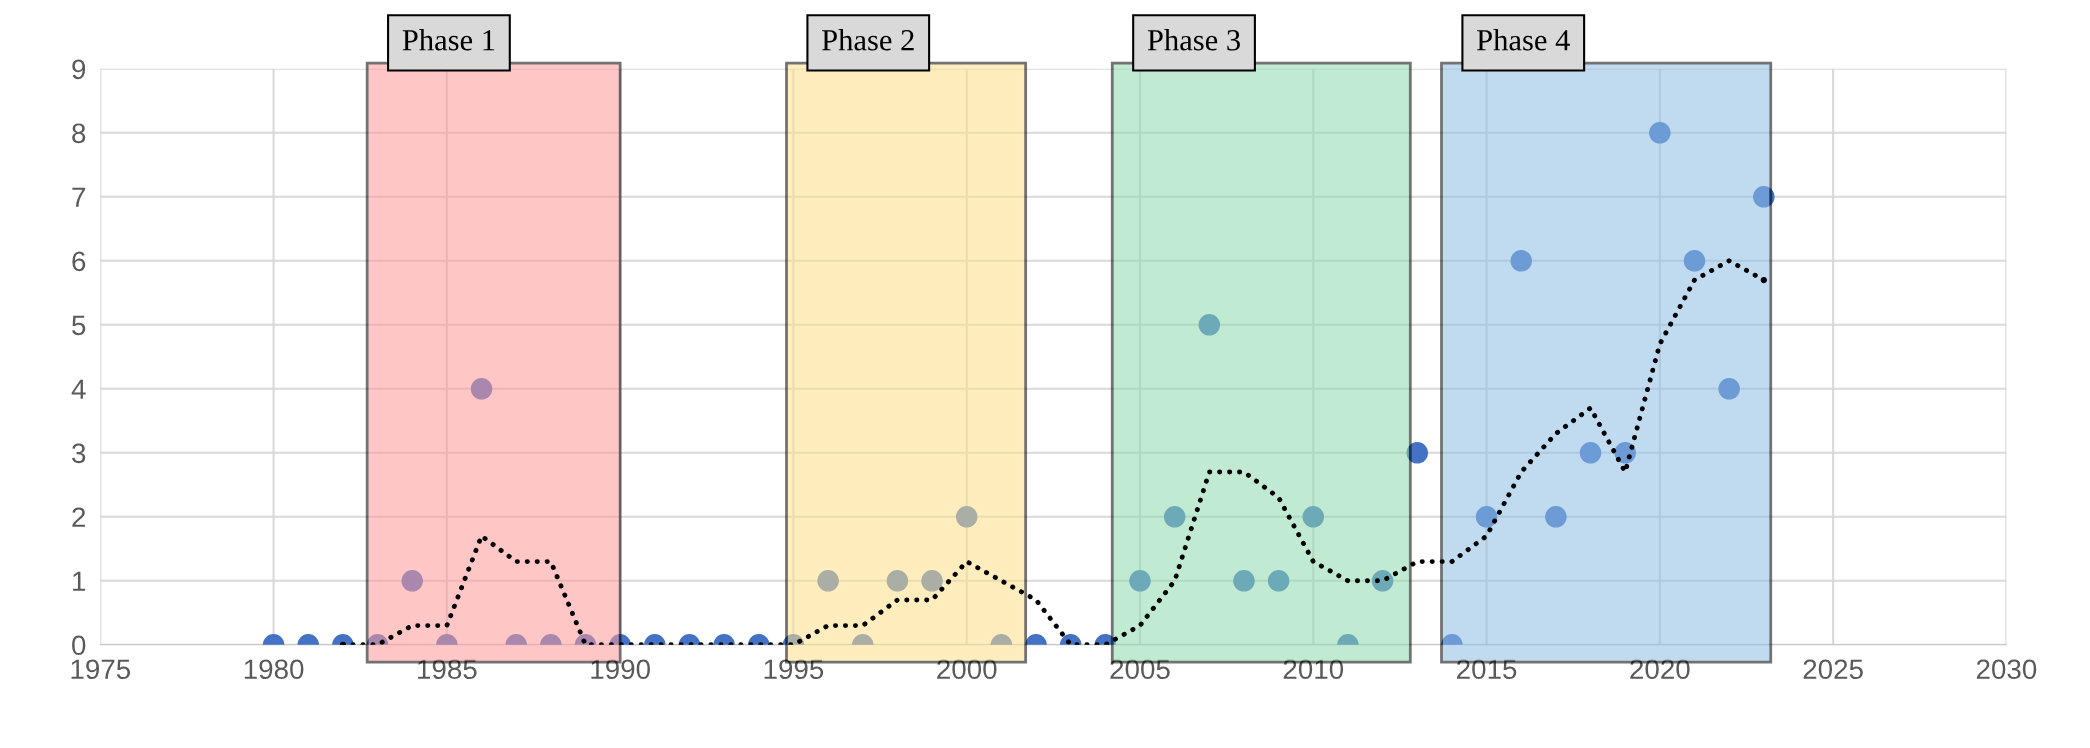 The width and height of the screenshot is (2090, 748). Describe the element at coordinates (79, 197) in the screenshot. I see `y-tick-label: 7` at that location.